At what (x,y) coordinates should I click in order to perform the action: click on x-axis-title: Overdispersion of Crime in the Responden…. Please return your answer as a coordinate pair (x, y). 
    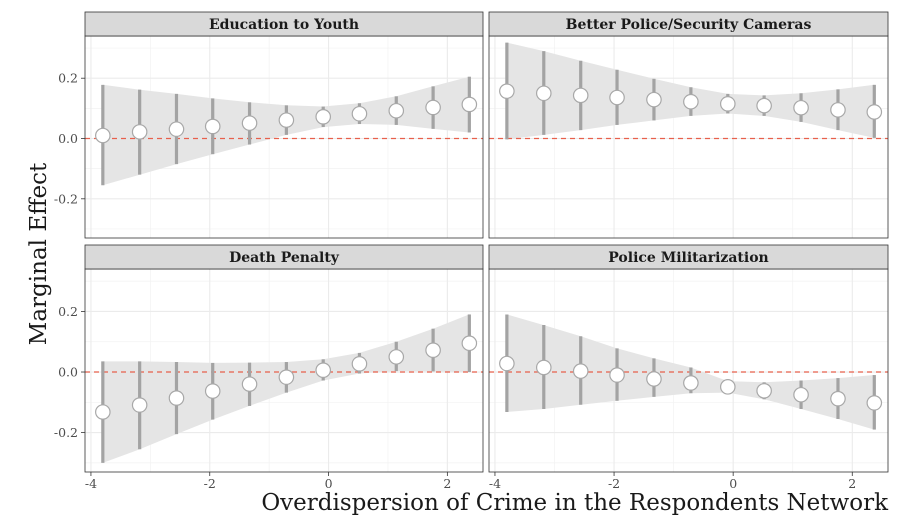
    Looking at the image, I should click on (575, 503).